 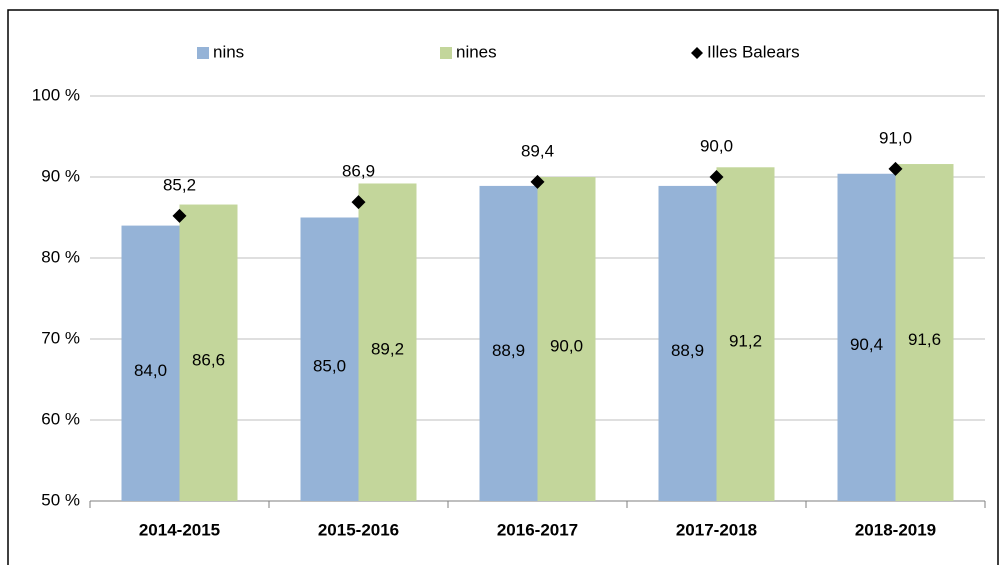 What do you see at coordinates (866, 344) in the screenshot?
I see `data-label: 90,4` at bounding box center [866, 344].